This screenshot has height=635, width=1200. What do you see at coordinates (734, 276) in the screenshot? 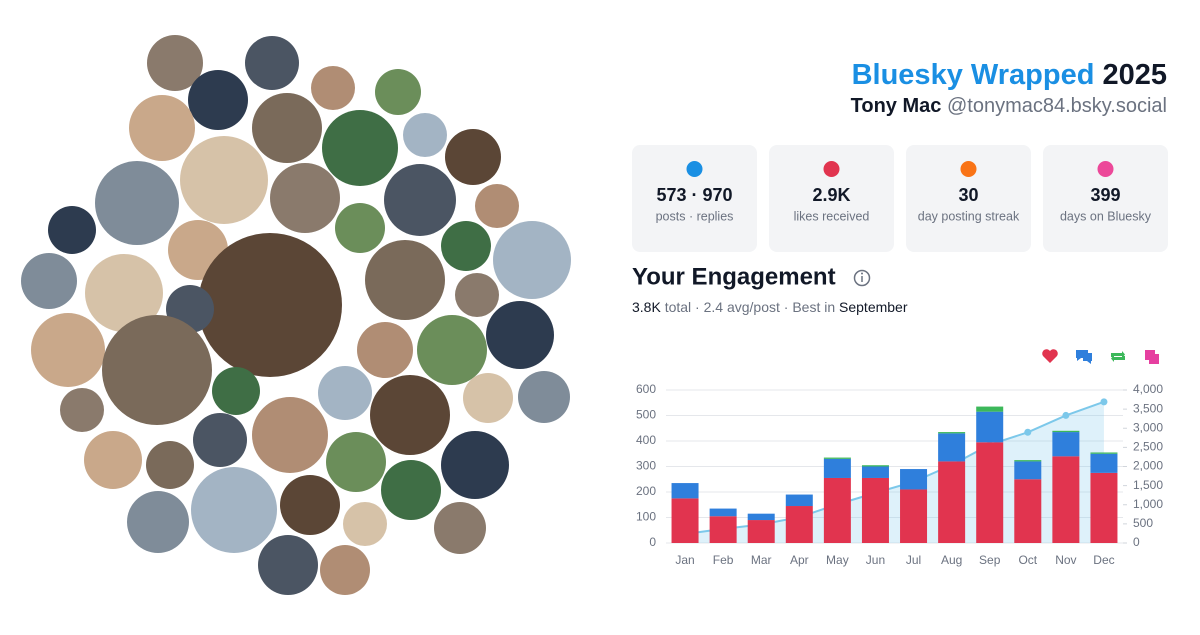
I see `engagement-title: Your Engagement` at bounding box center [734, 276].